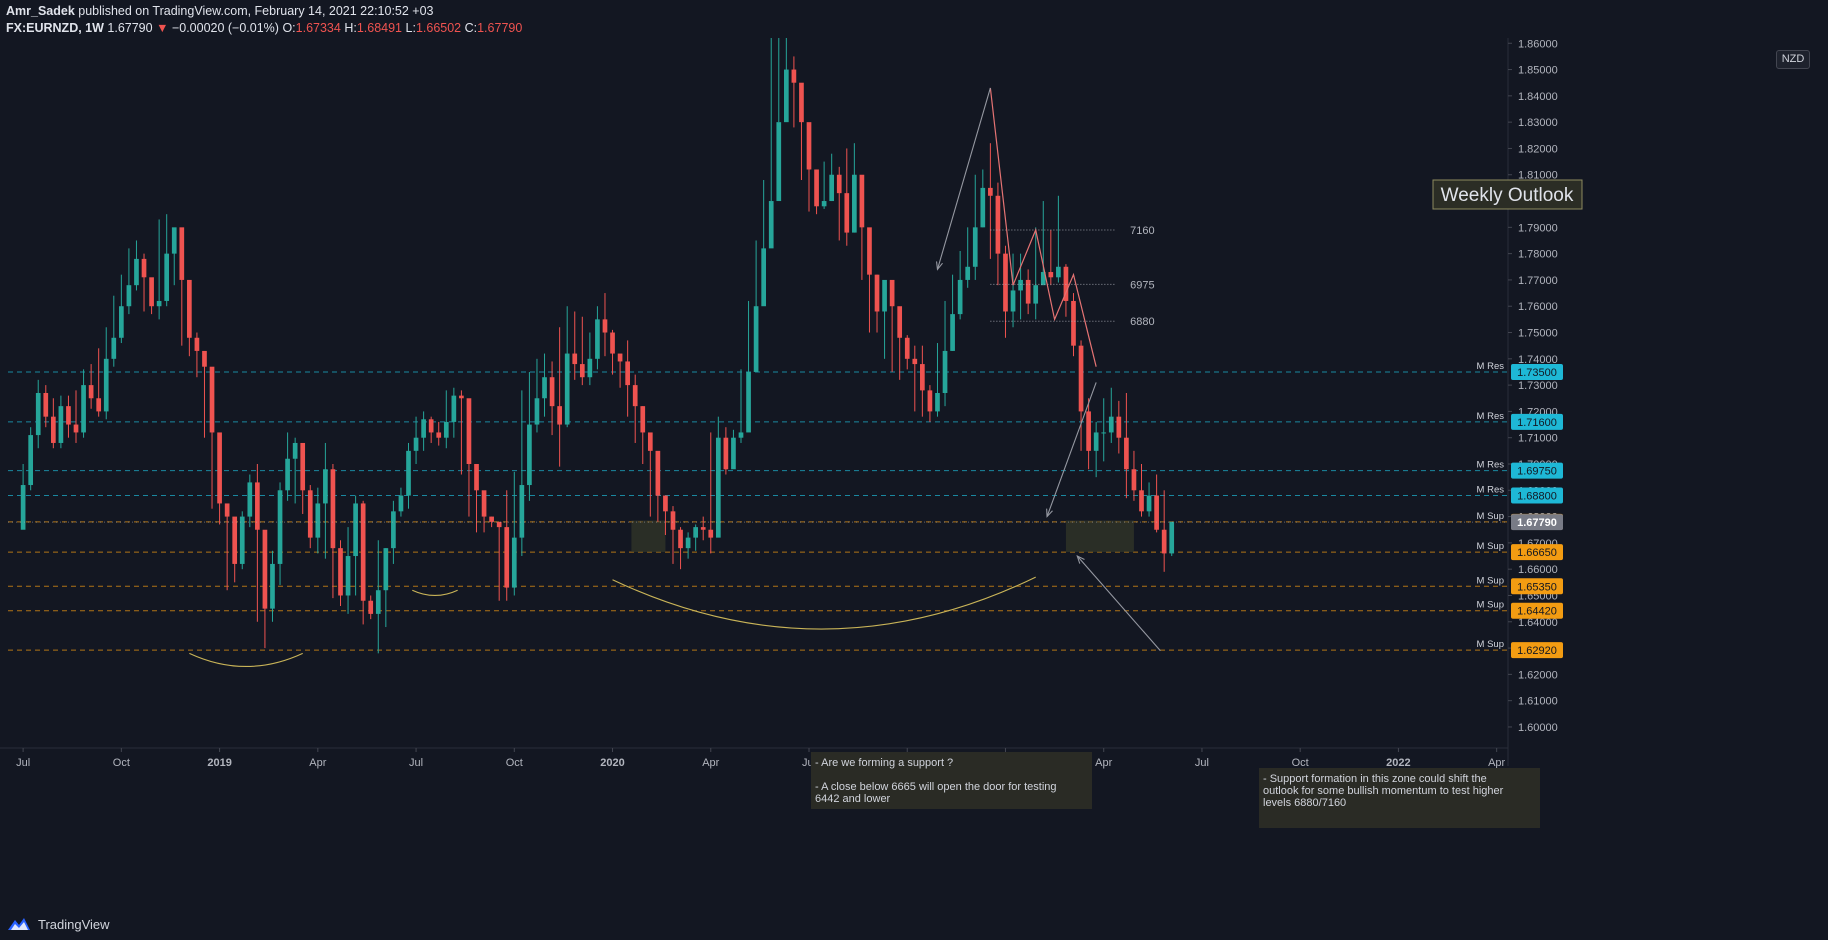 The image size is (1828, 940). What do you see at coordinates (1103, 763) in the screenshot?
I see `x-tick-label: Apr` at bounding box center [1103, 763].